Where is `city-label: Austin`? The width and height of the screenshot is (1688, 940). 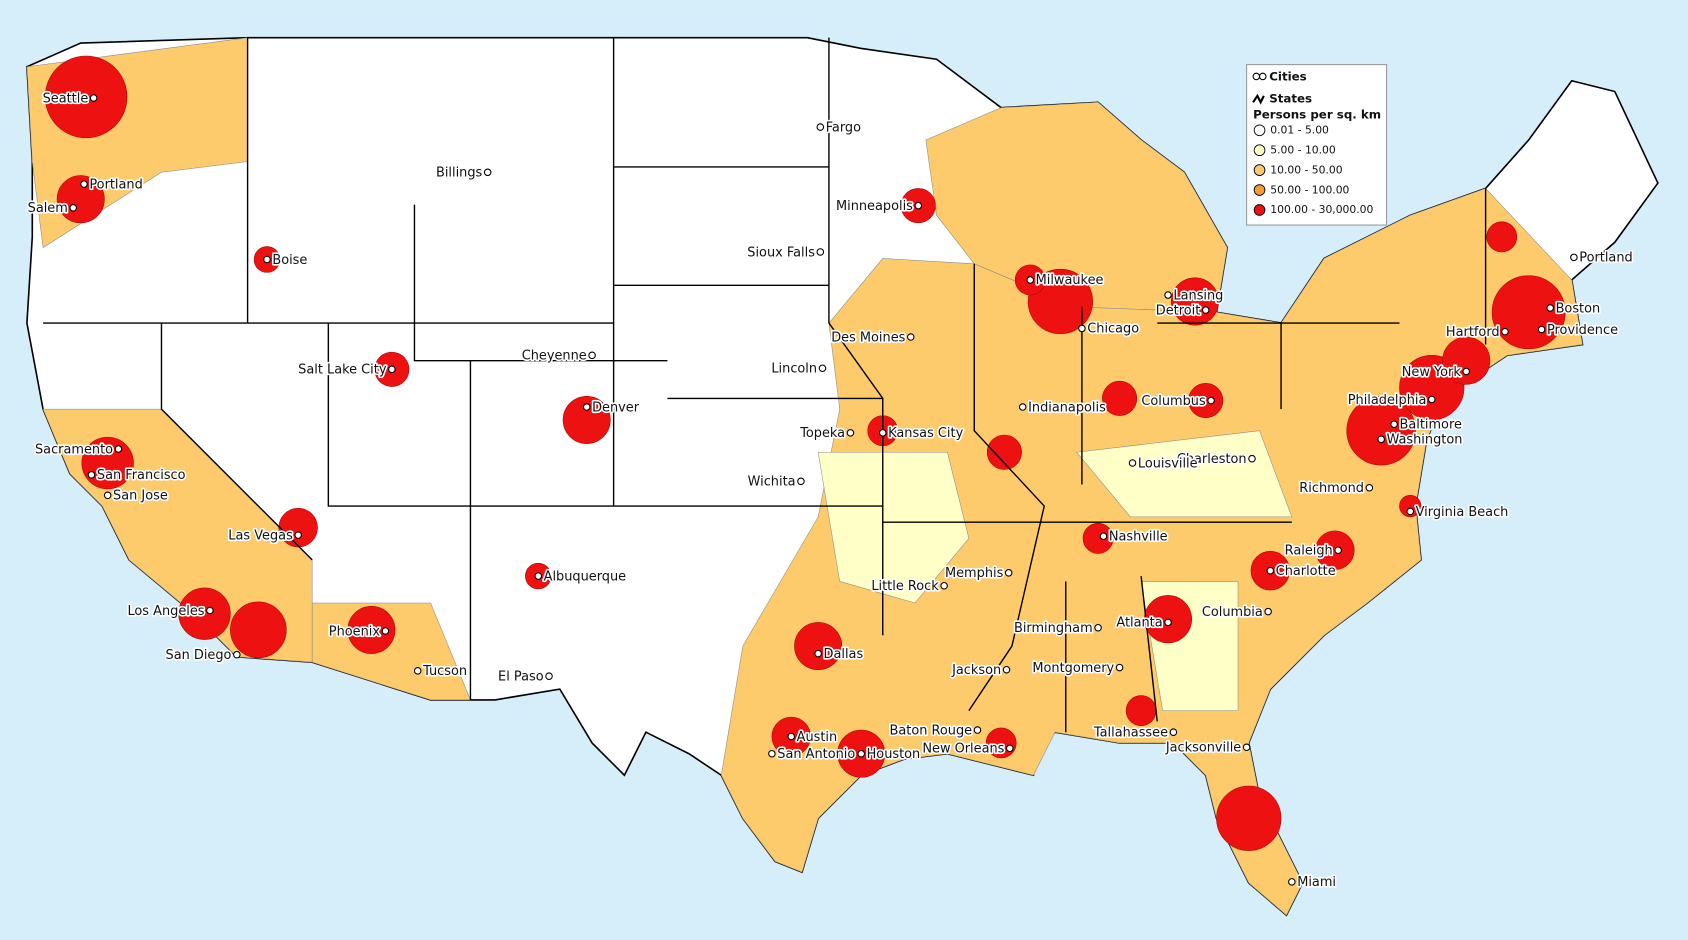
city-label: Austin is located at coordinates (817, 737).